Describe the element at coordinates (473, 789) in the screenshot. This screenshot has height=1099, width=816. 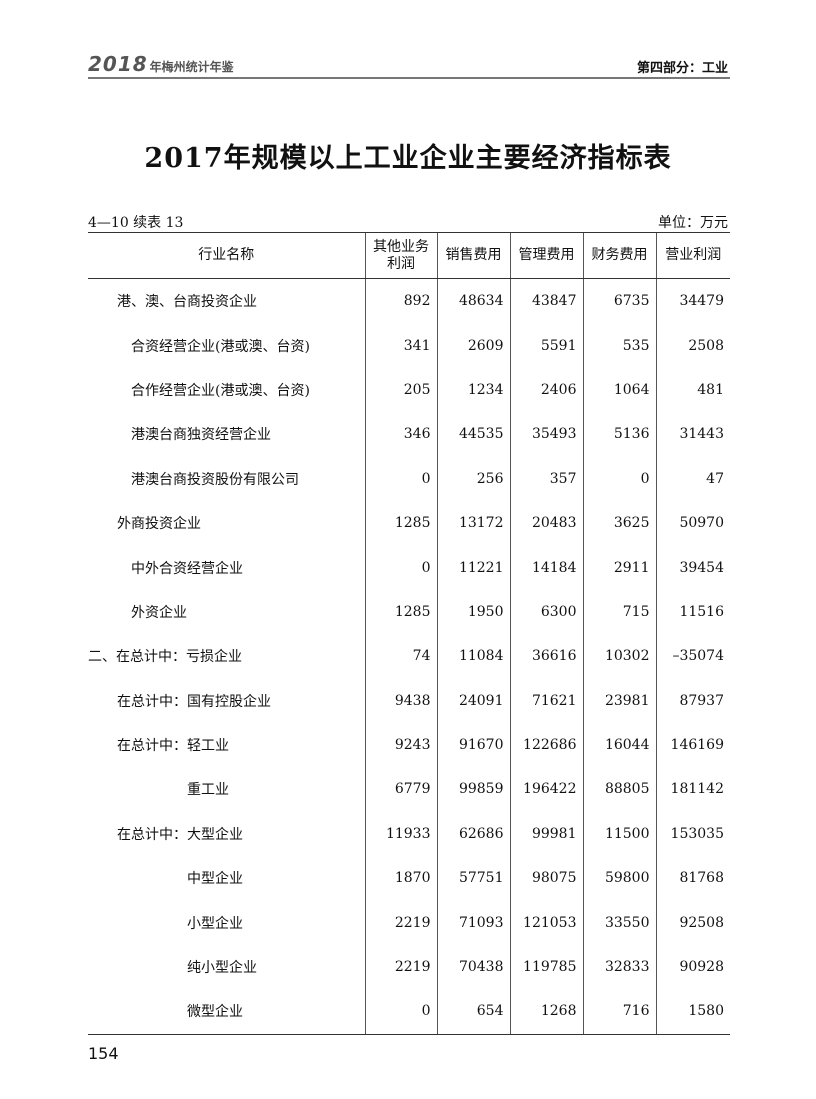
I see `cell-value: 99859` at that location.